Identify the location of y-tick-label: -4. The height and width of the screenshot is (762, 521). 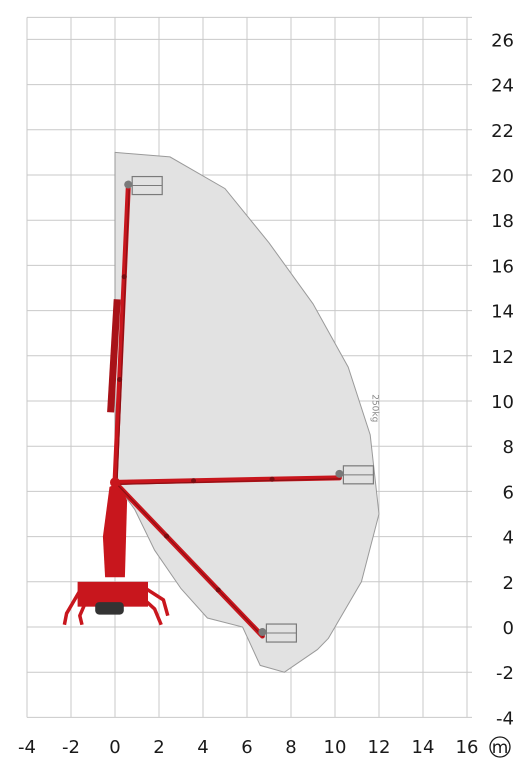
(505, 718).